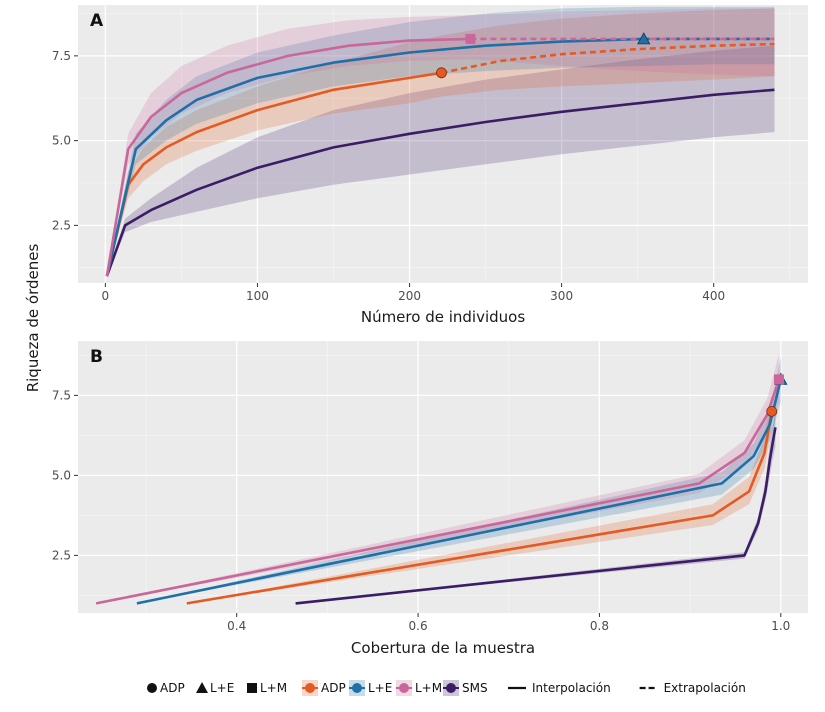  Describe the element at coordinates (713, 296) in the screenshot. I see `x-tick-label: 400` at that location.